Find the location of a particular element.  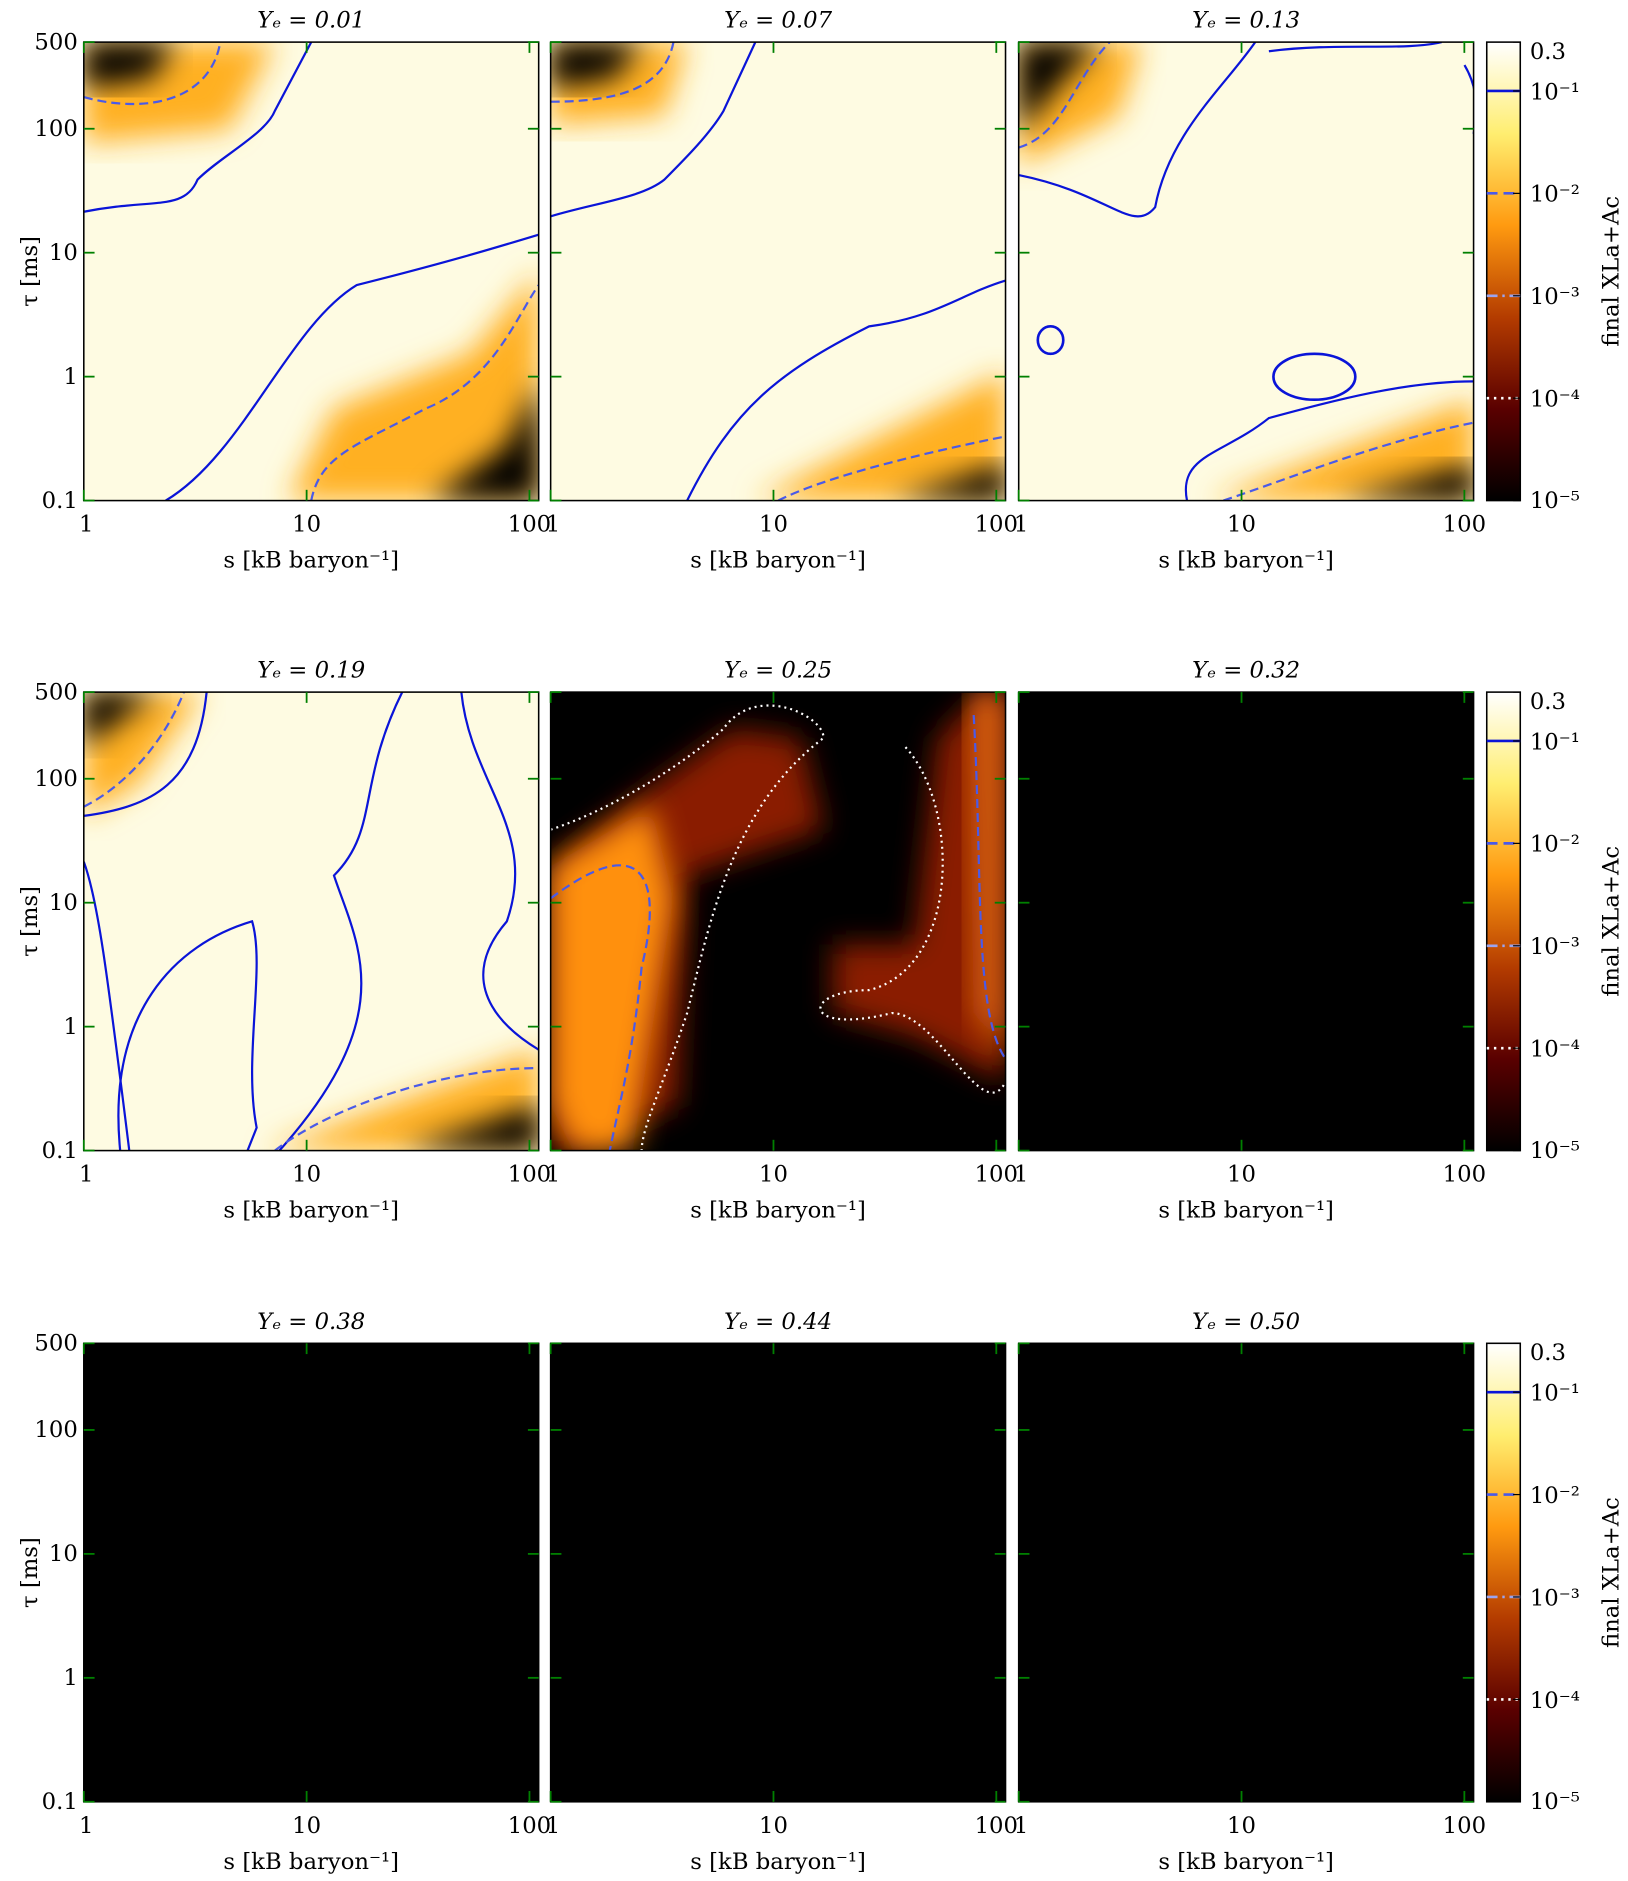

colorbar-tick-label: 0.3 is located at coordinates (1548, 702).